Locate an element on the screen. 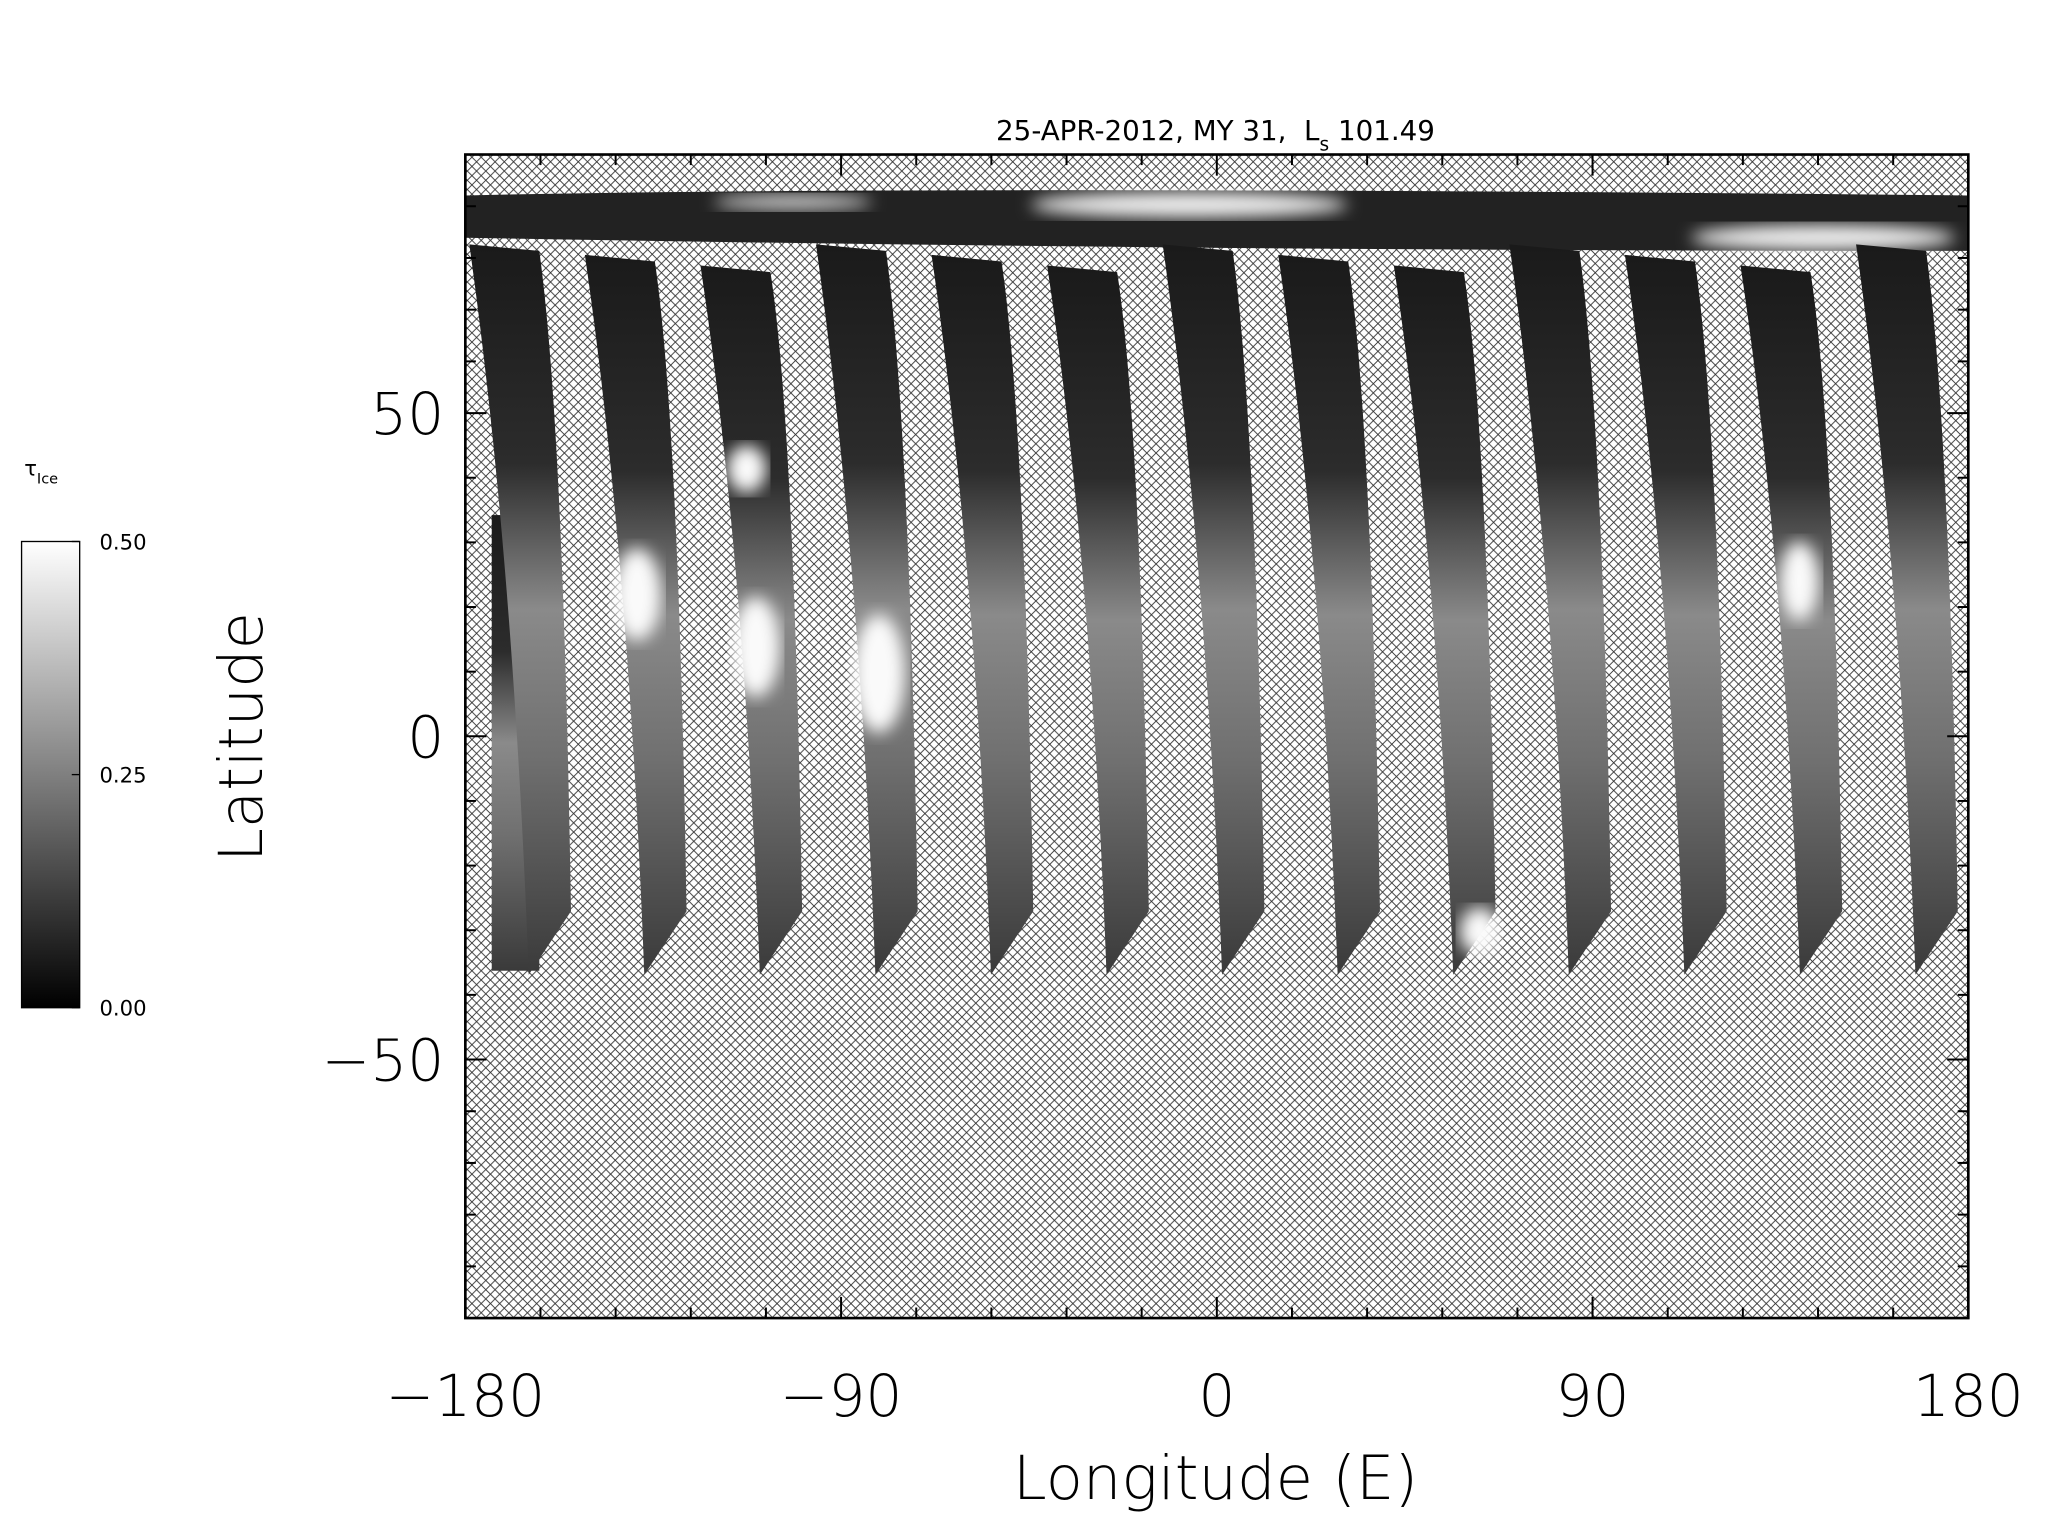 This screenshot has width=2048, height=1536. chart-title: 25-APR-2012, MY 31, Ls 101.49 is located at coordinates (1215, 135).